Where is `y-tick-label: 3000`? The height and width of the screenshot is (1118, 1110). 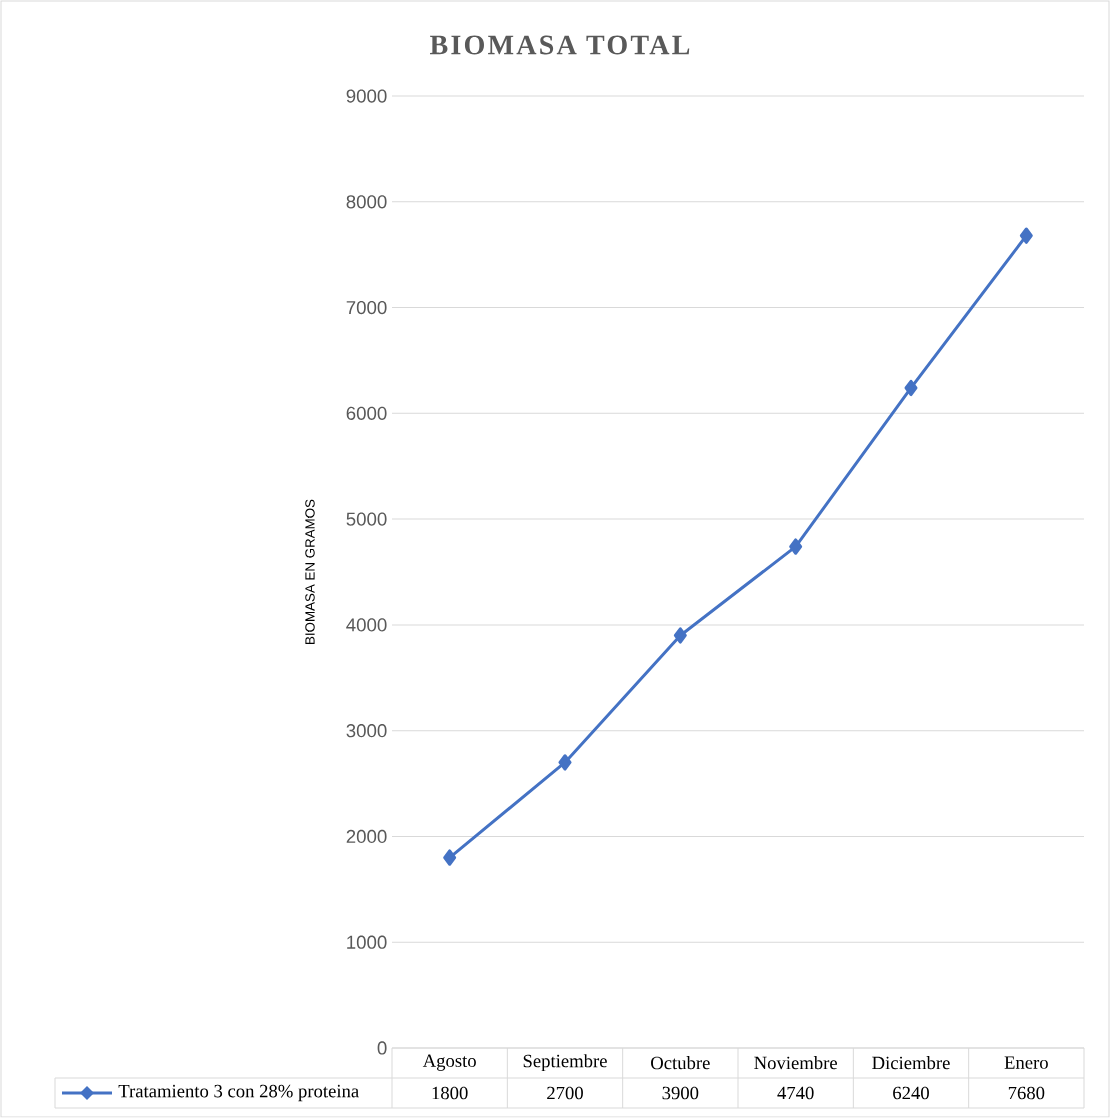
y-tick-label: 3000 is located at coordinates (366, 731).